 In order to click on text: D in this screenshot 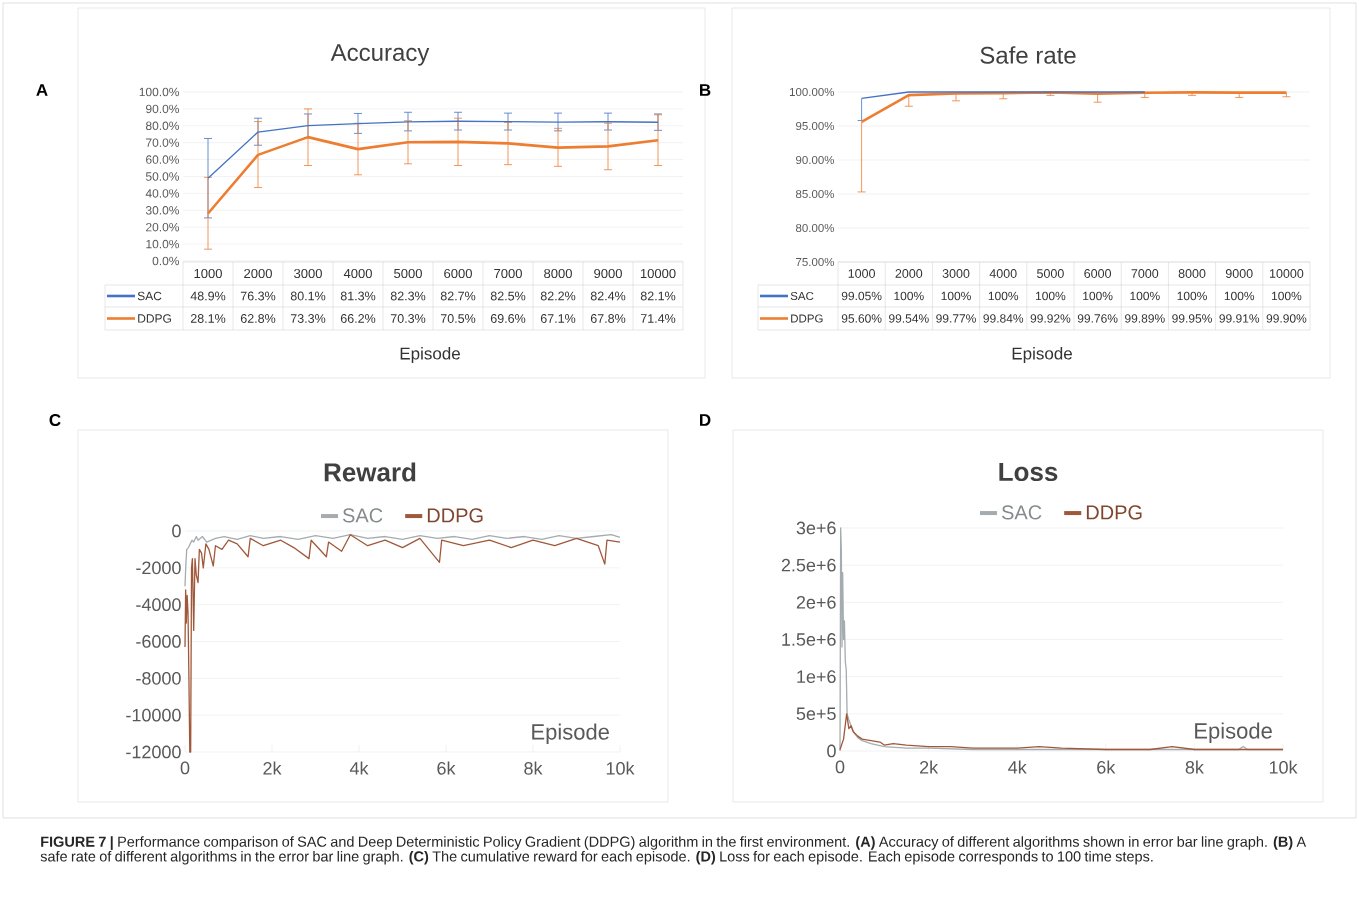, I will do `click(705, 420)`.